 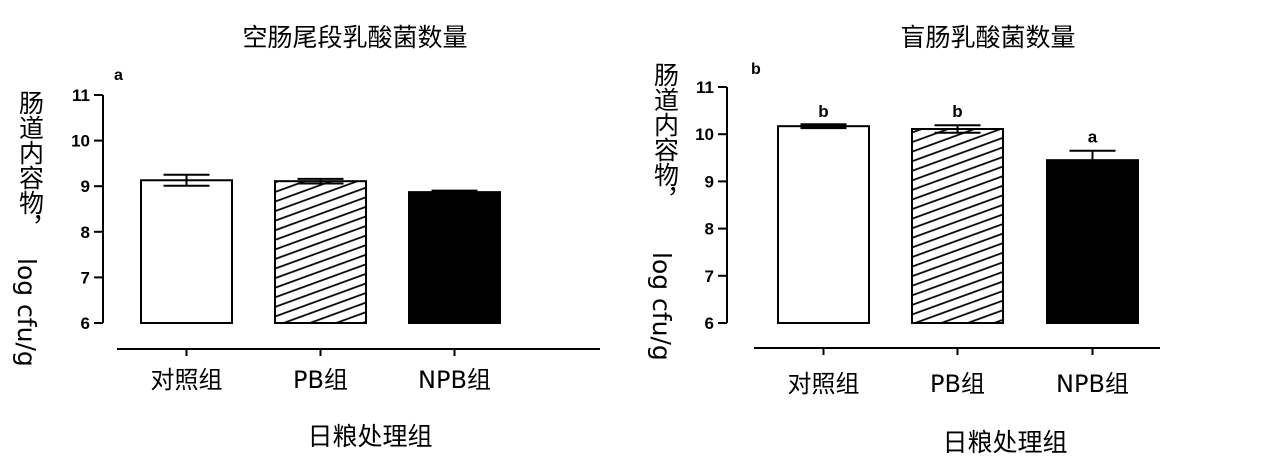 I want to click on panel-label: b, so click(x=756, y=69).